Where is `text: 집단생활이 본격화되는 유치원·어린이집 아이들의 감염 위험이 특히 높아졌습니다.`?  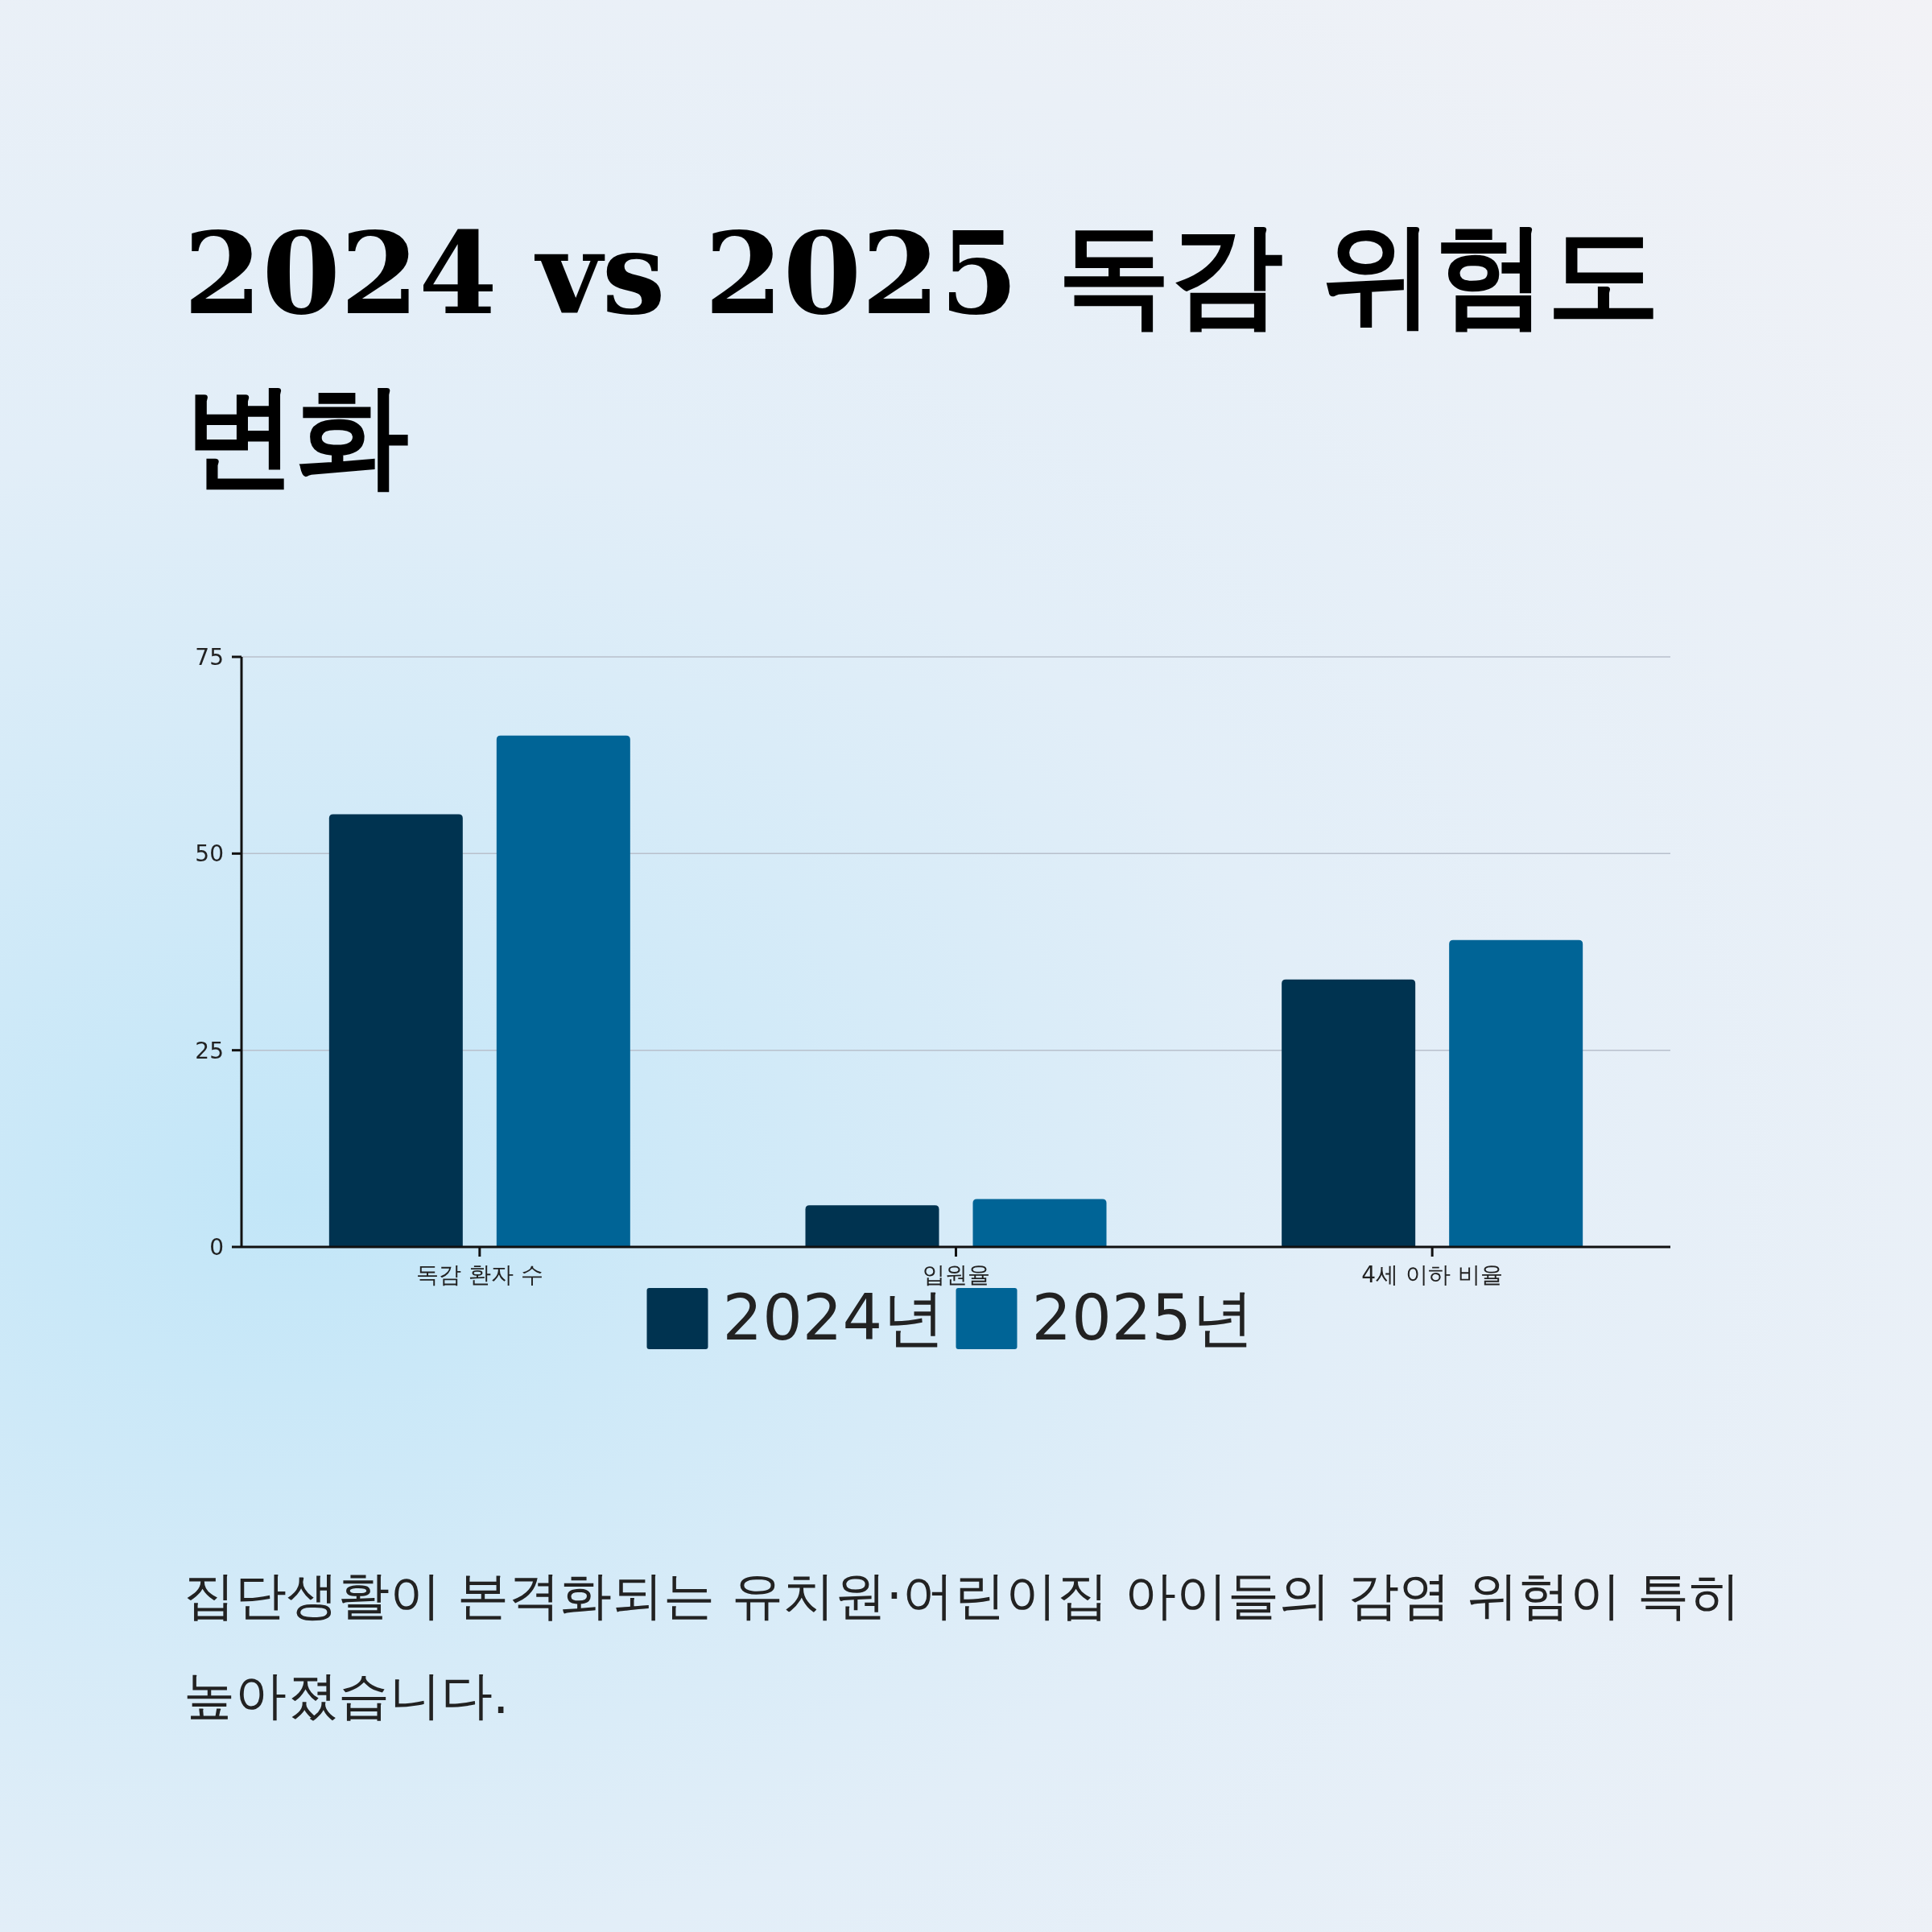
text: 집단생활이 본격화되는 유치원·어린이집 아이들의 감염 위험이 특히 높아졌습니다. is located at coordinates (963, 1646).